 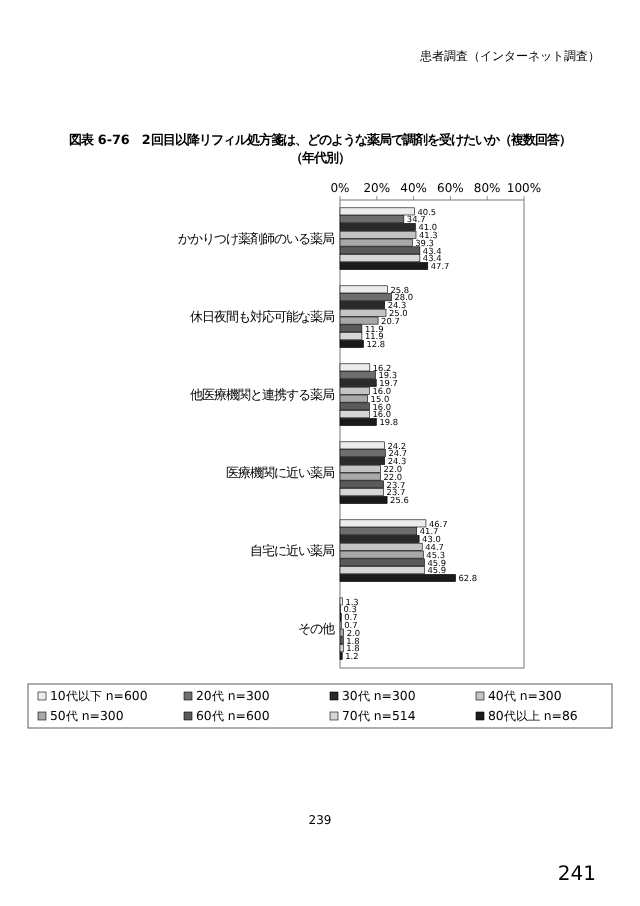 What do you see at coordinates (576, 875) in the screenshot?
I see `text: 241` at bounding box center [576, 875].